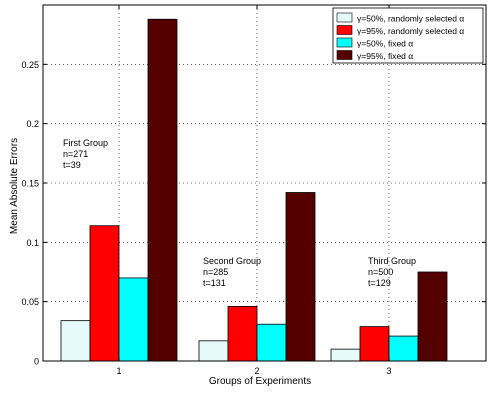 The height and width of the screenshot is (397, 489). What do you see at coordinates (410, 19) in the screenshot?
I see `legend-label: γ=50%, randomly selected α` at bounding box center [410, 19].